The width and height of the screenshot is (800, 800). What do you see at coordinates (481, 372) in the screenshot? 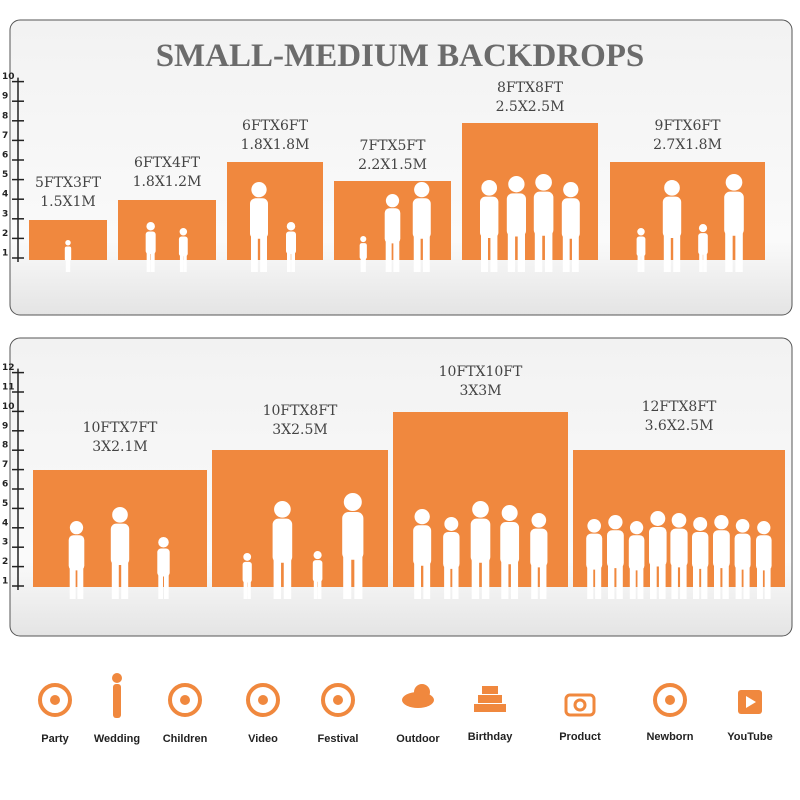
I see `backdrop-size: 10FTX10FT` at bounding box center [481, 372].